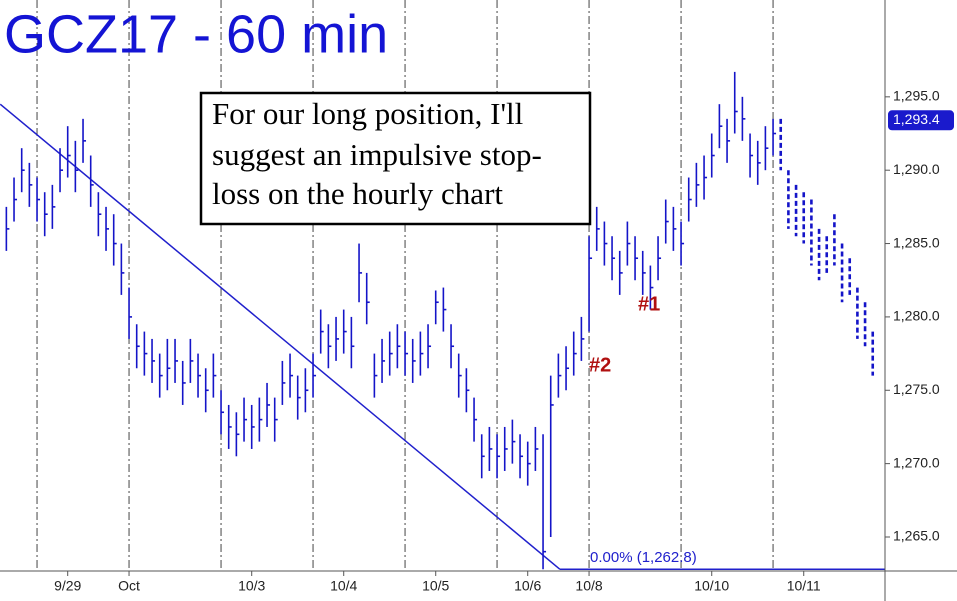  What do you see at coordinates (916, 169) in the screenshot?
I see `y-tick-label: 1,290.0` at bounding box center [916, 169].